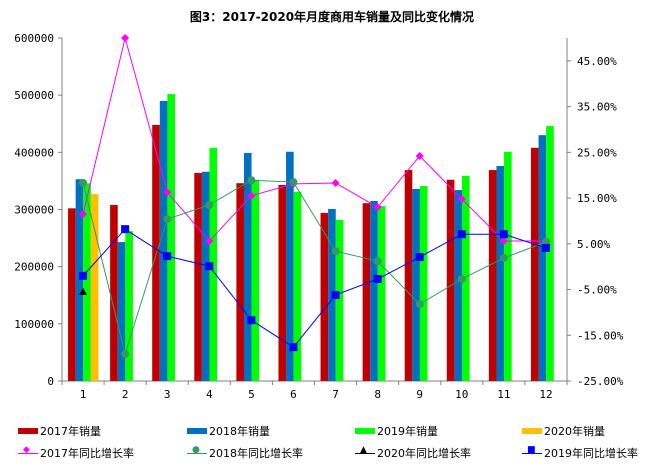 This screenshot has width=664, height=468. Describe the element at coordinates (597, 107) in the screenshot. I see `right-tick-label: 35.00%` at that location.